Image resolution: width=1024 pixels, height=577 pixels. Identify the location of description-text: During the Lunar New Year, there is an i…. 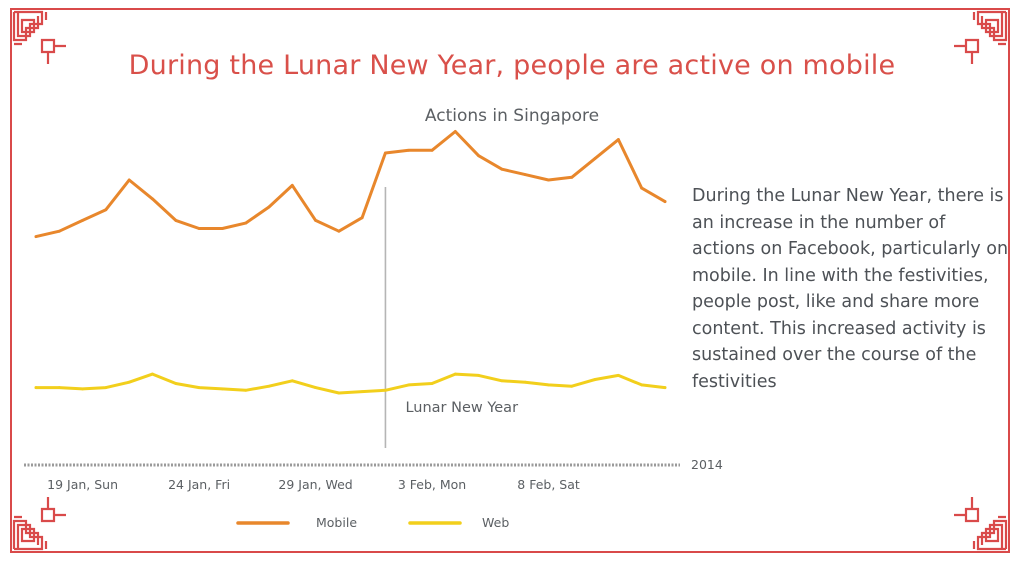
(850, 289).